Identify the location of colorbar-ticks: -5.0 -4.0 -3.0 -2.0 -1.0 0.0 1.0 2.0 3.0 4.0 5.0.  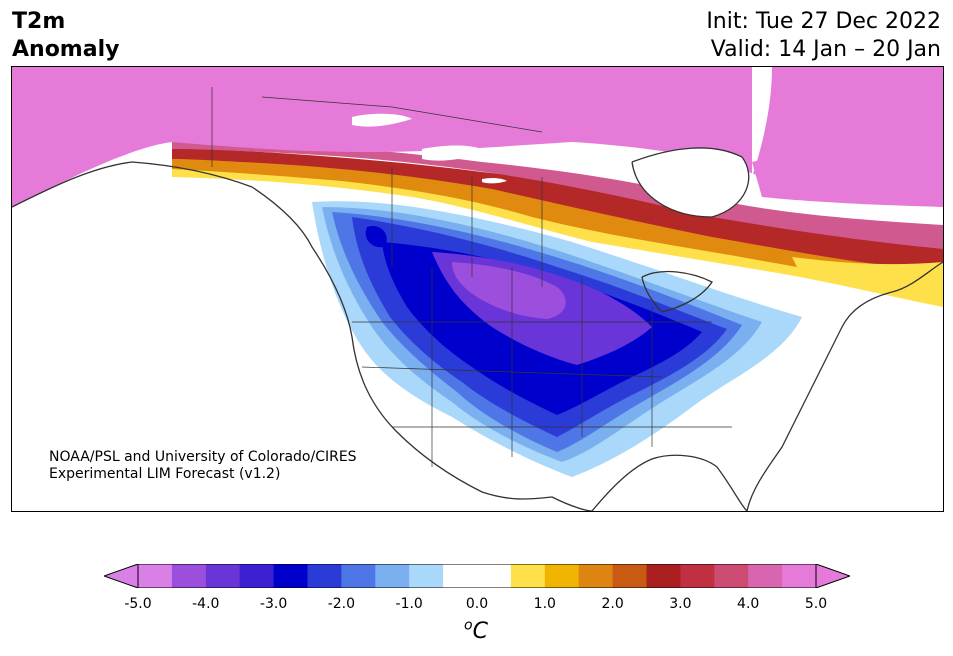
(476, 606).